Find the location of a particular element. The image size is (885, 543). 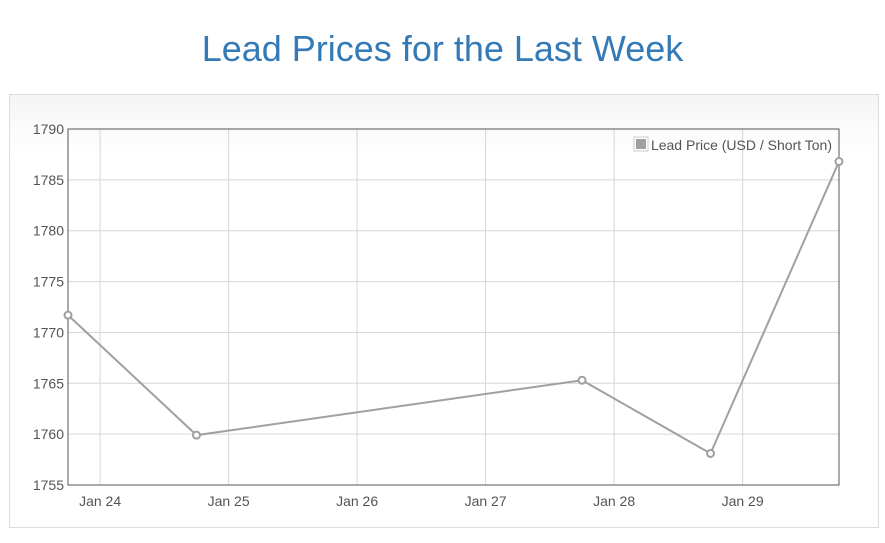

x-axis-tick-labels: Jan 24 Jan 25 Jan 26 Jan 27 Jan 28 Jan 29 is located at coordinates (421, 501).